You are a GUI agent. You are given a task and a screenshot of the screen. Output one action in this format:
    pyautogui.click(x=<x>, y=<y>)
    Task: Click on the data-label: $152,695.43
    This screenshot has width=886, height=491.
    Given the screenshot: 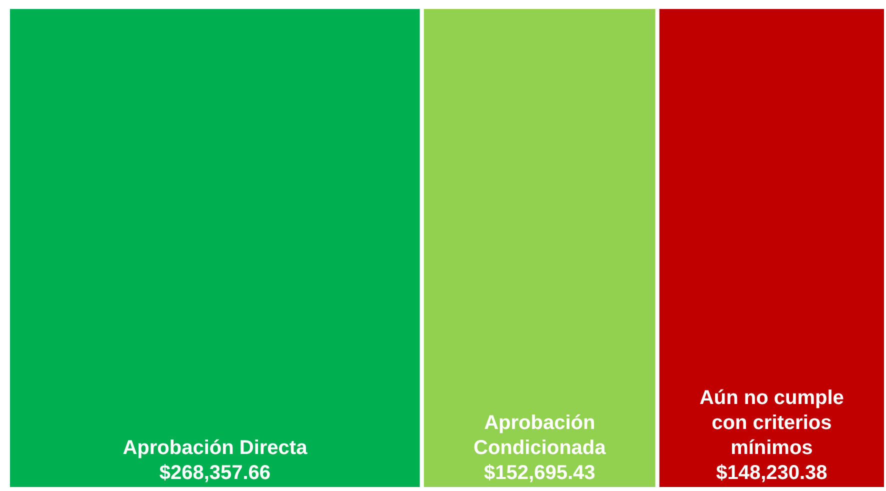 What is the action you would take?
    pyautogui.click(x=540, y=473)
    